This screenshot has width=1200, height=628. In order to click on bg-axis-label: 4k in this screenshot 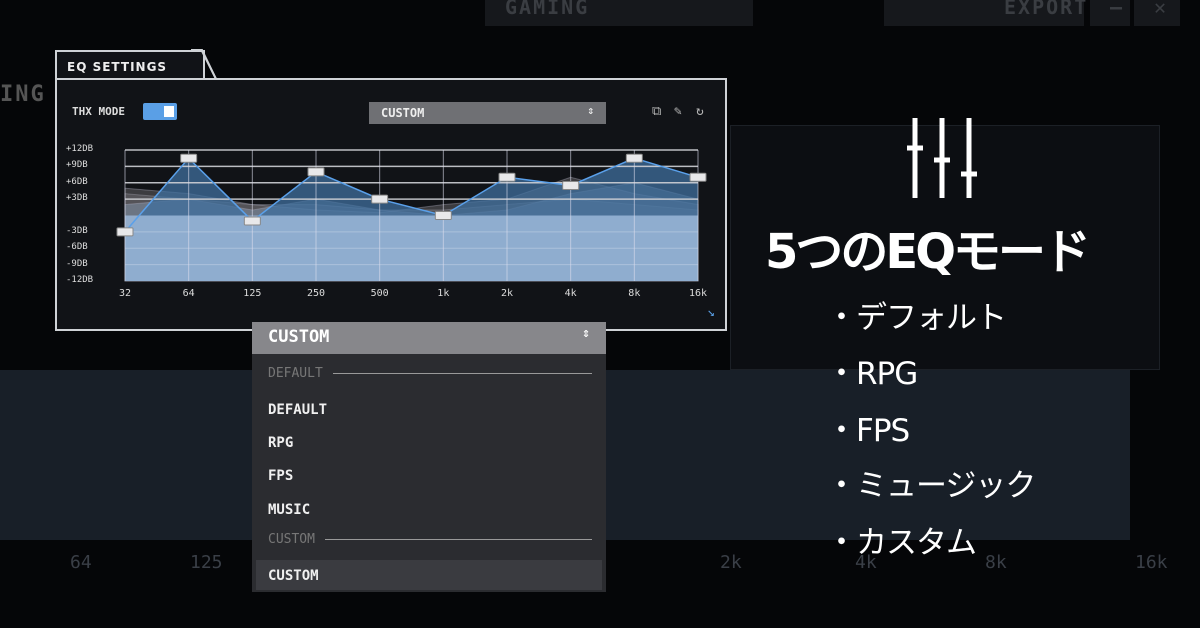, I will do `click(866, 562)`.